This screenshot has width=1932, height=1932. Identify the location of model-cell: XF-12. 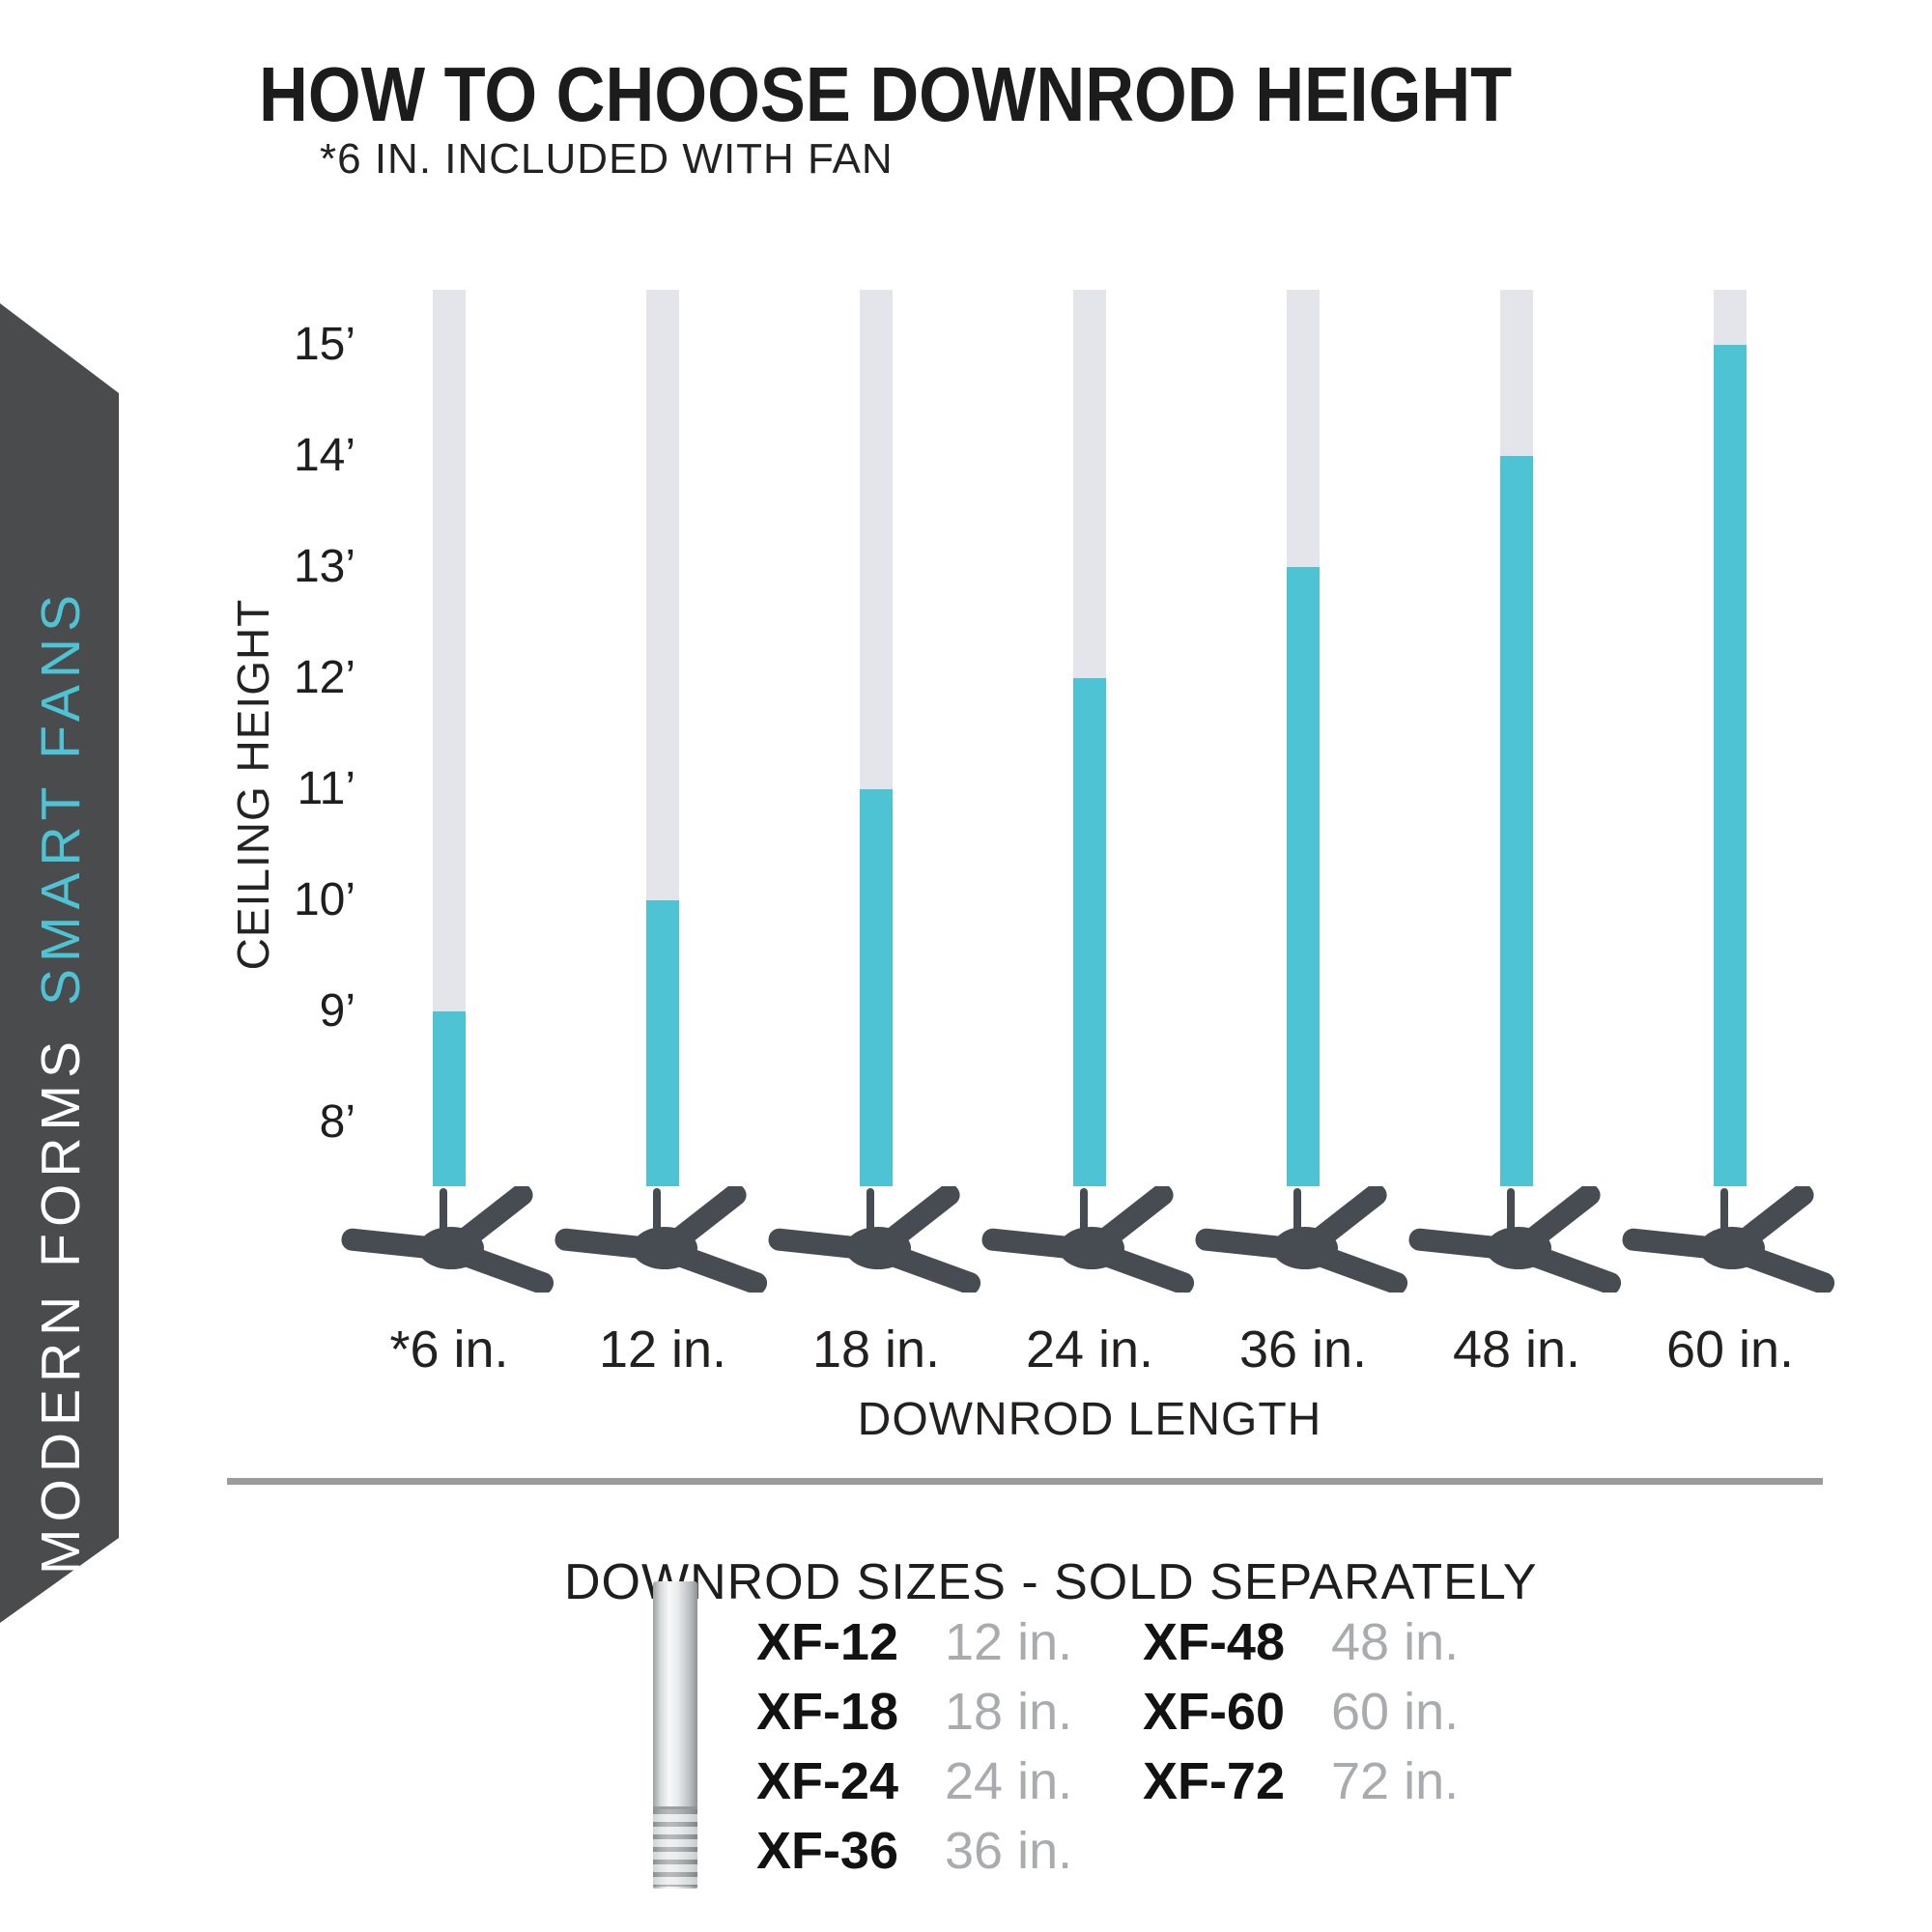
(826, 1642).